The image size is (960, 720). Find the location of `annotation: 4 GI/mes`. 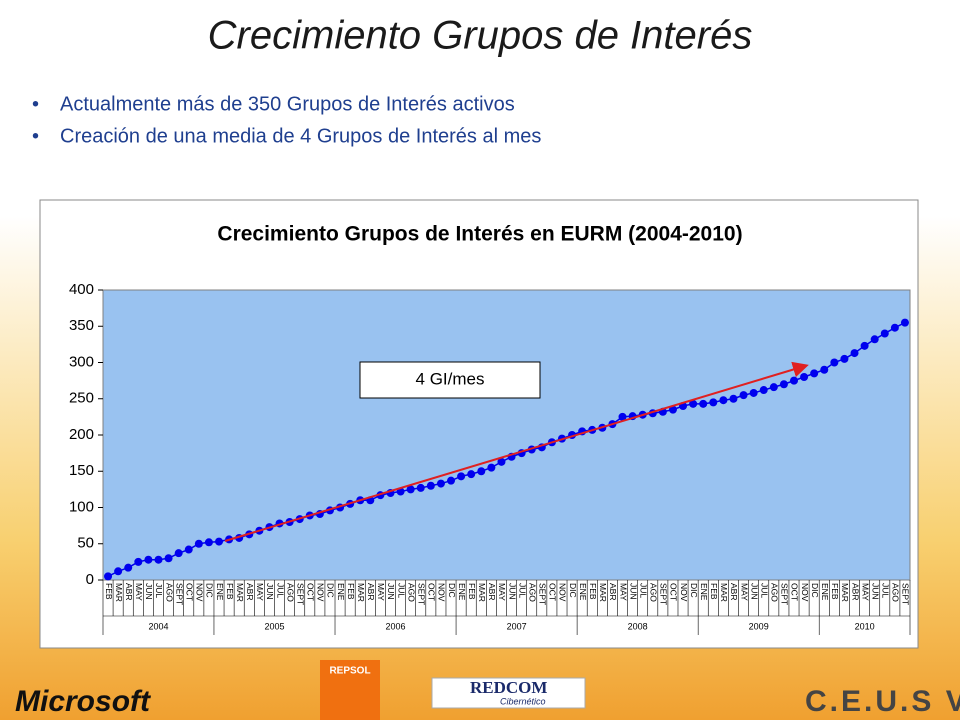

annotation: 4 GI/mes is located at coordinates (450, 378).